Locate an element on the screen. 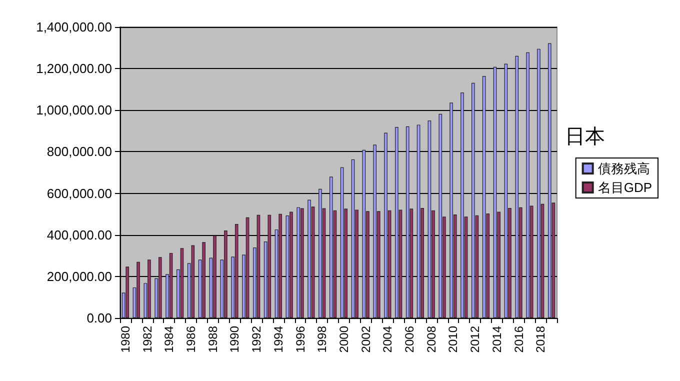  x-tick-label: 2010 is located at coordinates (453, 339).